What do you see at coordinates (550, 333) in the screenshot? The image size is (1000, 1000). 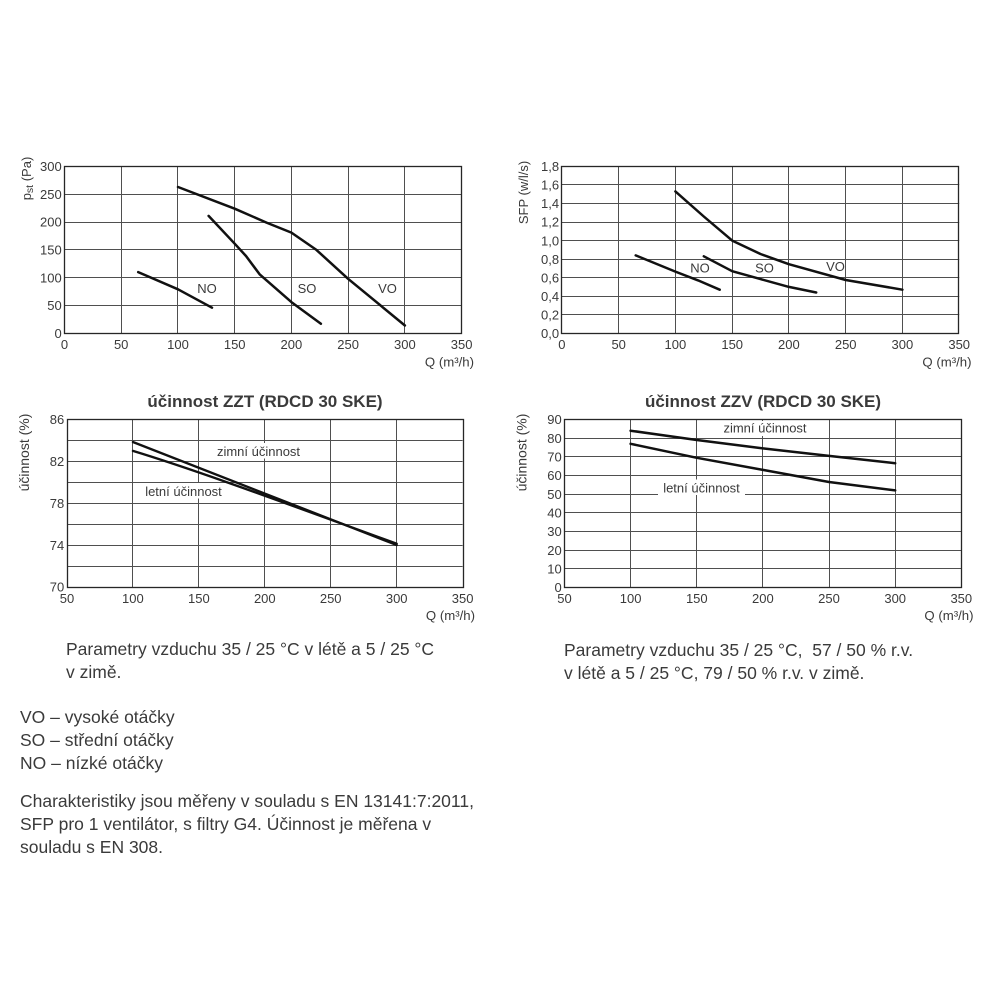 I see `svg-text: 0,0` at bounding box center [550, 333].